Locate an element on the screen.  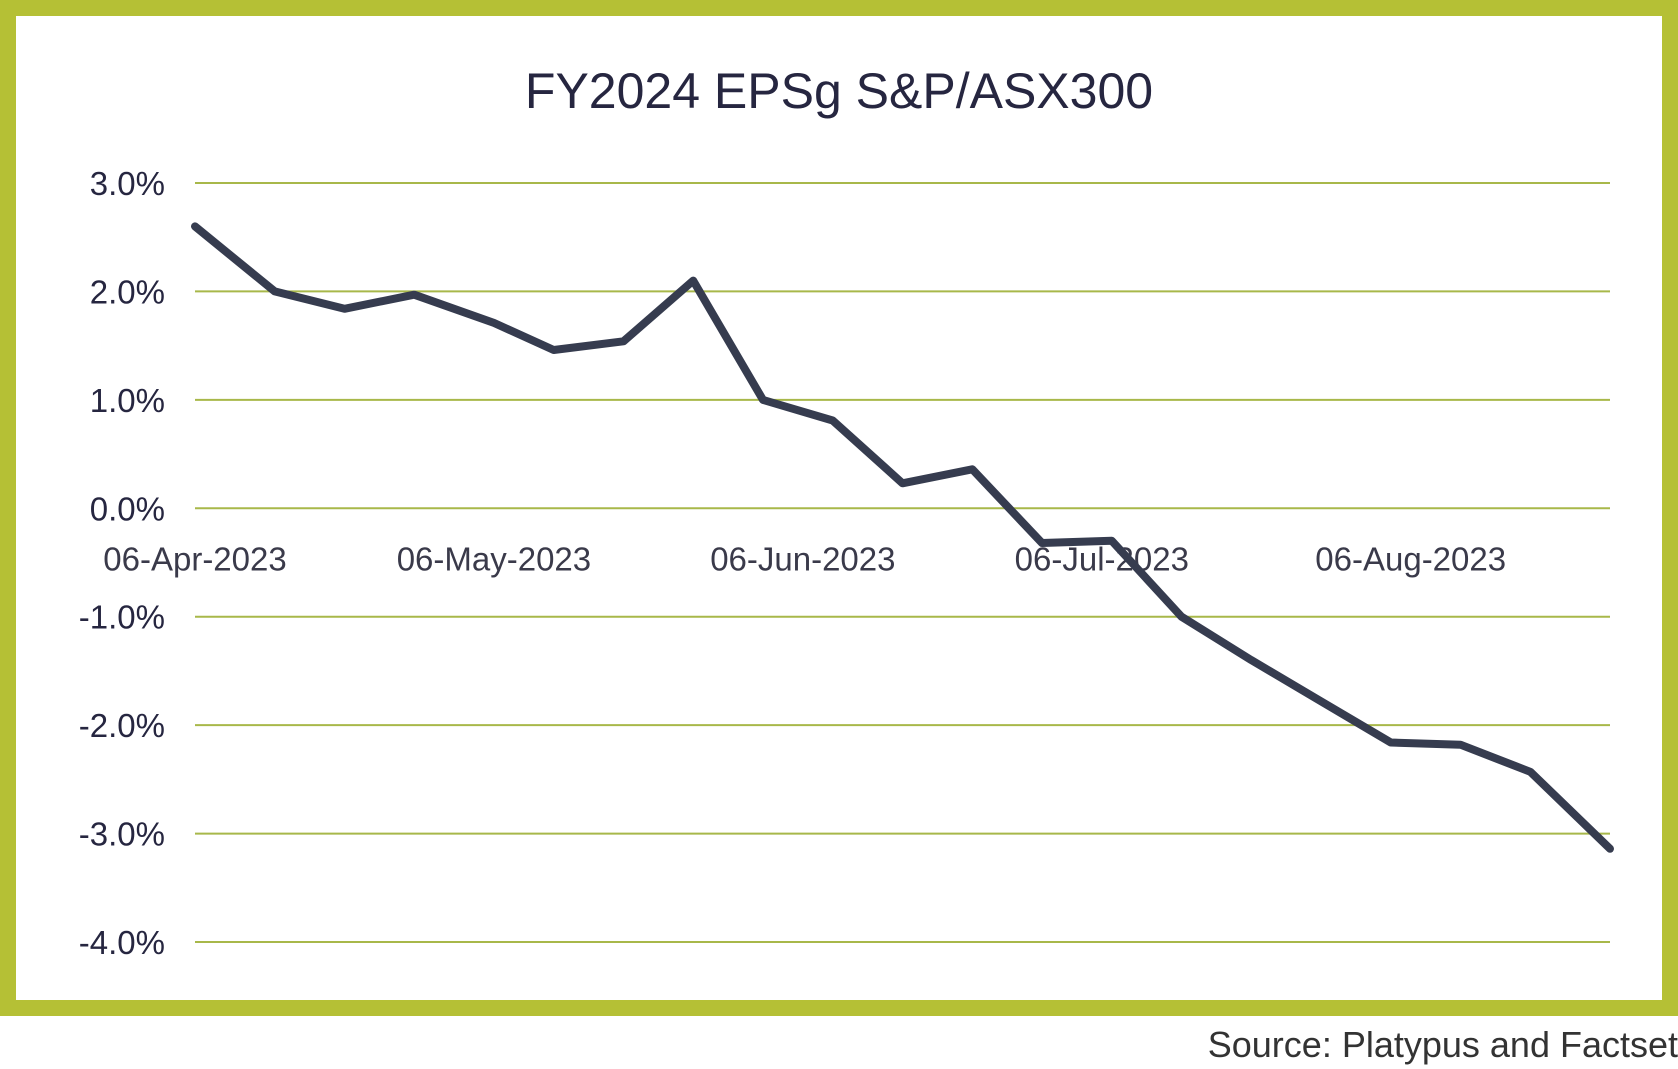
x-tick-label: 06-Apr-2023 is located at coordinates (194, 558).